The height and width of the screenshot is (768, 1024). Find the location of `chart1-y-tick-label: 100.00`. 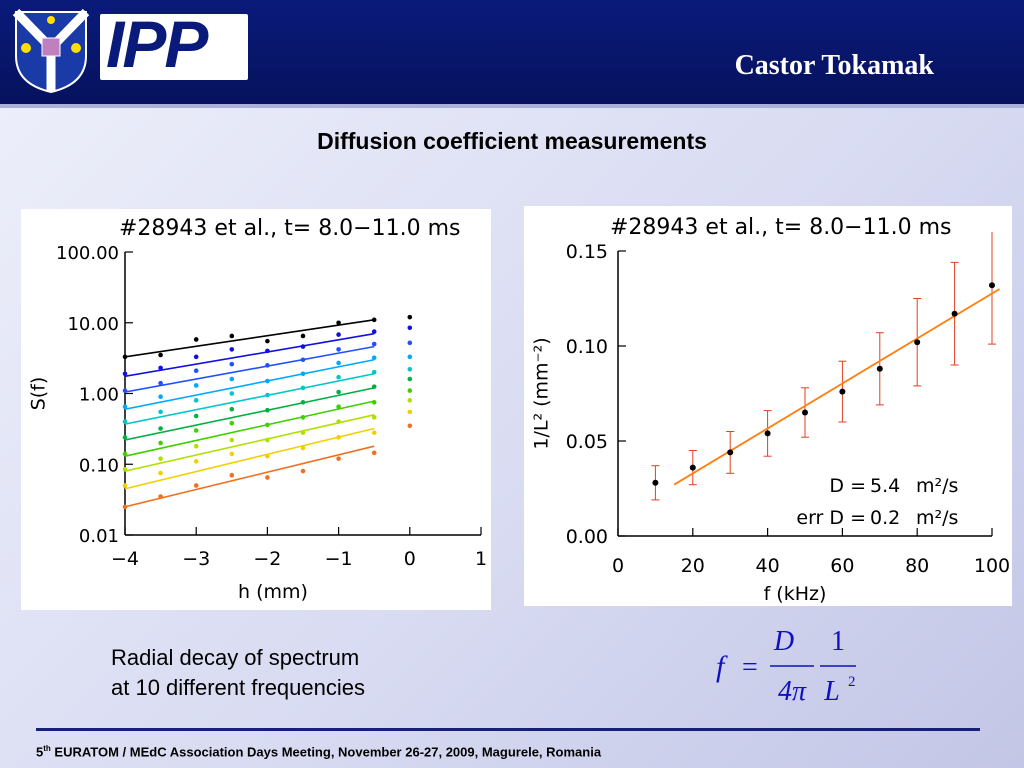

chart1-y-tick-label: 100.00 is located at coordinates (87, 253).